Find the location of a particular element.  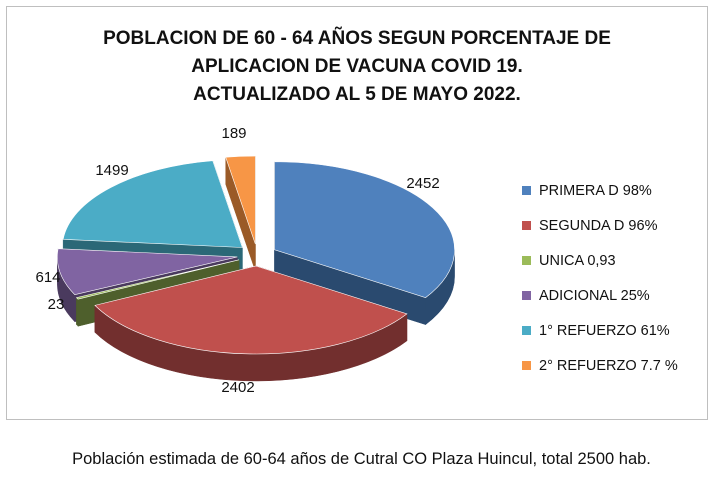

pie-label-unica: 23 is located at coordinates (56, 304).